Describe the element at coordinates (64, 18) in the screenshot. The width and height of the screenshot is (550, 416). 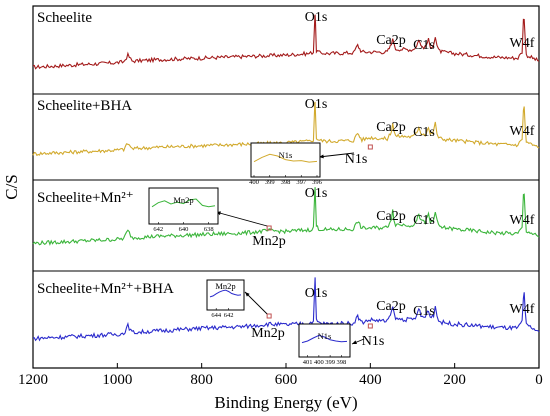
I see `series-name-label: Scheelite` at that location.